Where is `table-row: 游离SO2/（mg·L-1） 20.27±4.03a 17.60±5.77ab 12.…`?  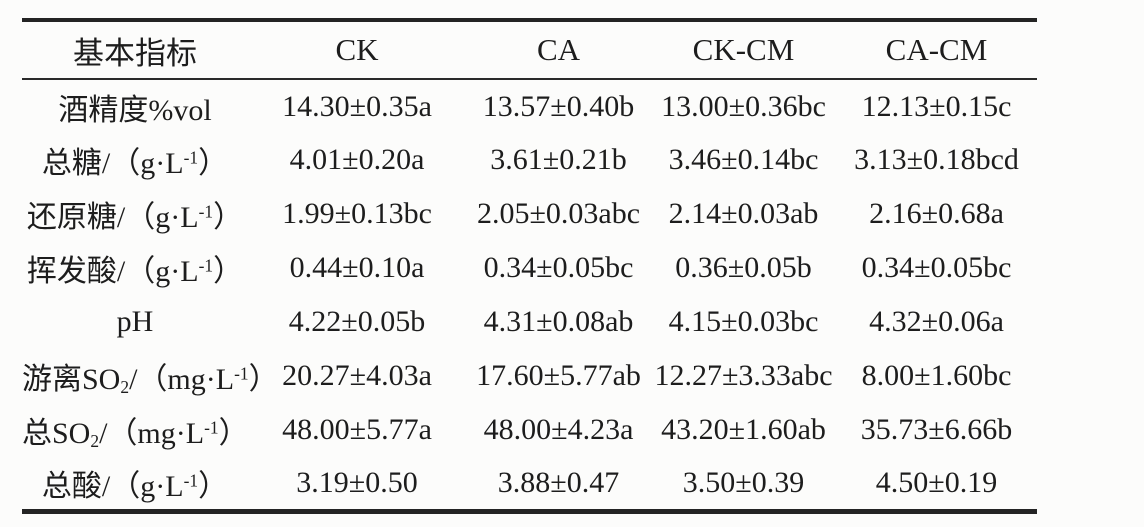 table-row: 游离SO2/（mg·L-1） 20.27±4.03a 17.60±5.77ab 12.… is located at coordinates (529, 376).